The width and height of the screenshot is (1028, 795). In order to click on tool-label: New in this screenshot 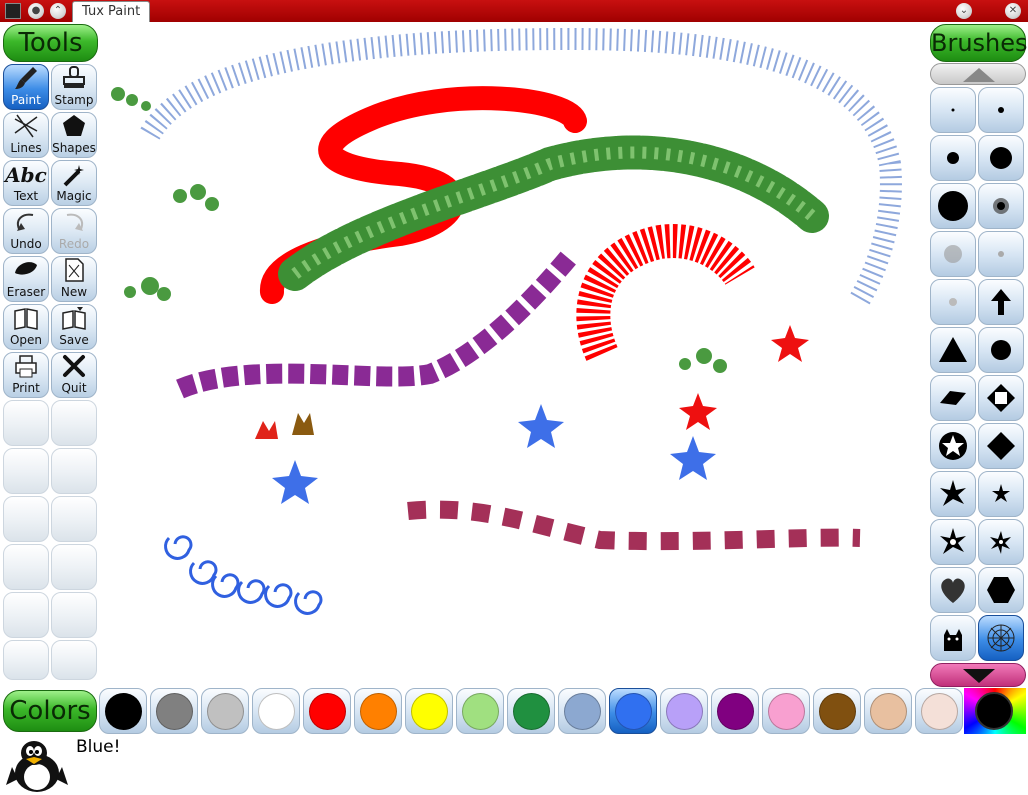, I will do `click(74, 292)`.